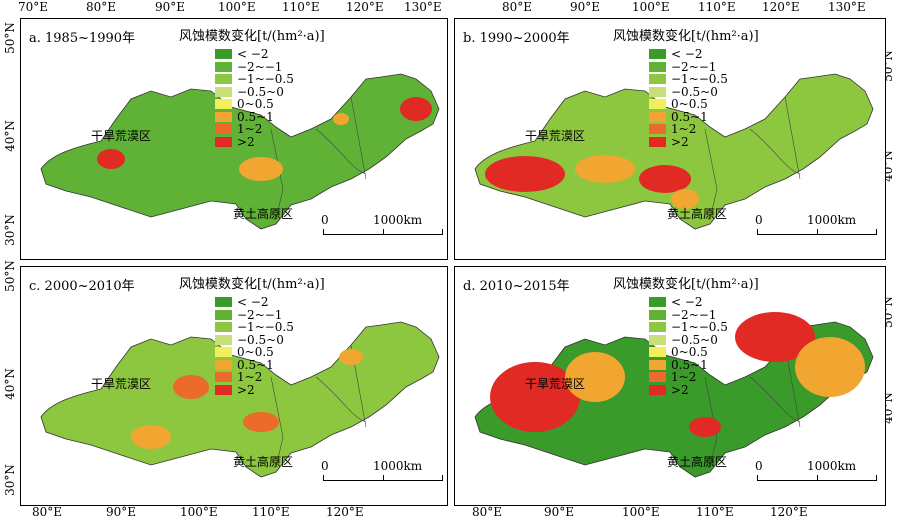 Image resolution: width=900 pixels, height=520 pixels. I want to click on lon-label: 130°E, so click(847, 7).